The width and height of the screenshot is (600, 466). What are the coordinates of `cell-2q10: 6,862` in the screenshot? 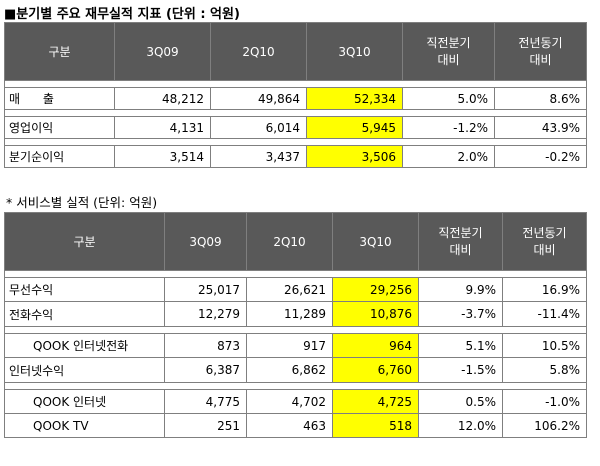 It's located at (289, 370).